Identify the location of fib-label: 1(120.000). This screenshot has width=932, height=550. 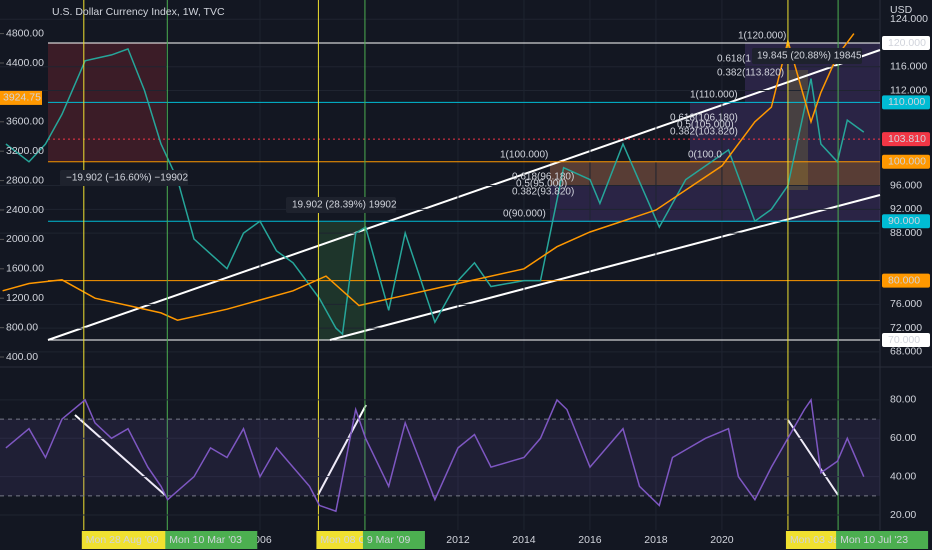
(762, 36).